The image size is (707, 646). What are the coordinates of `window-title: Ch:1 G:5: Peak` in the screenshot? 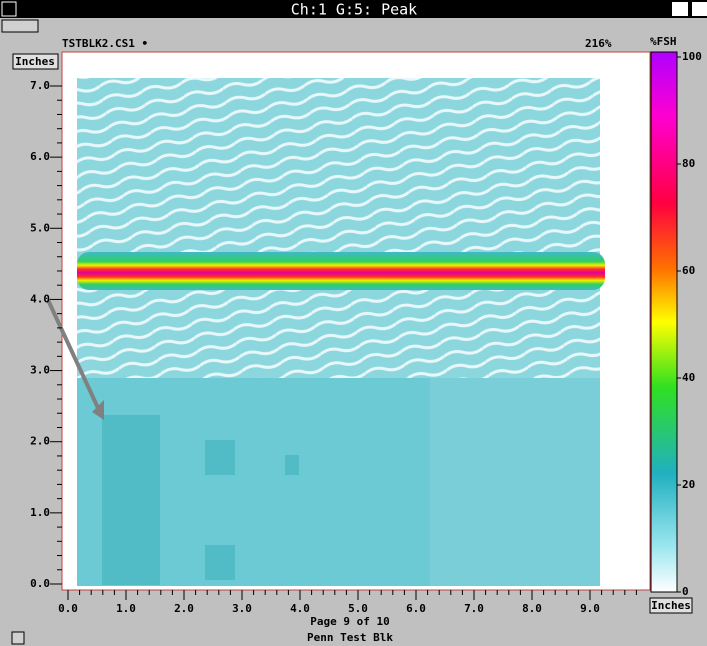 It's located at (354, 10).